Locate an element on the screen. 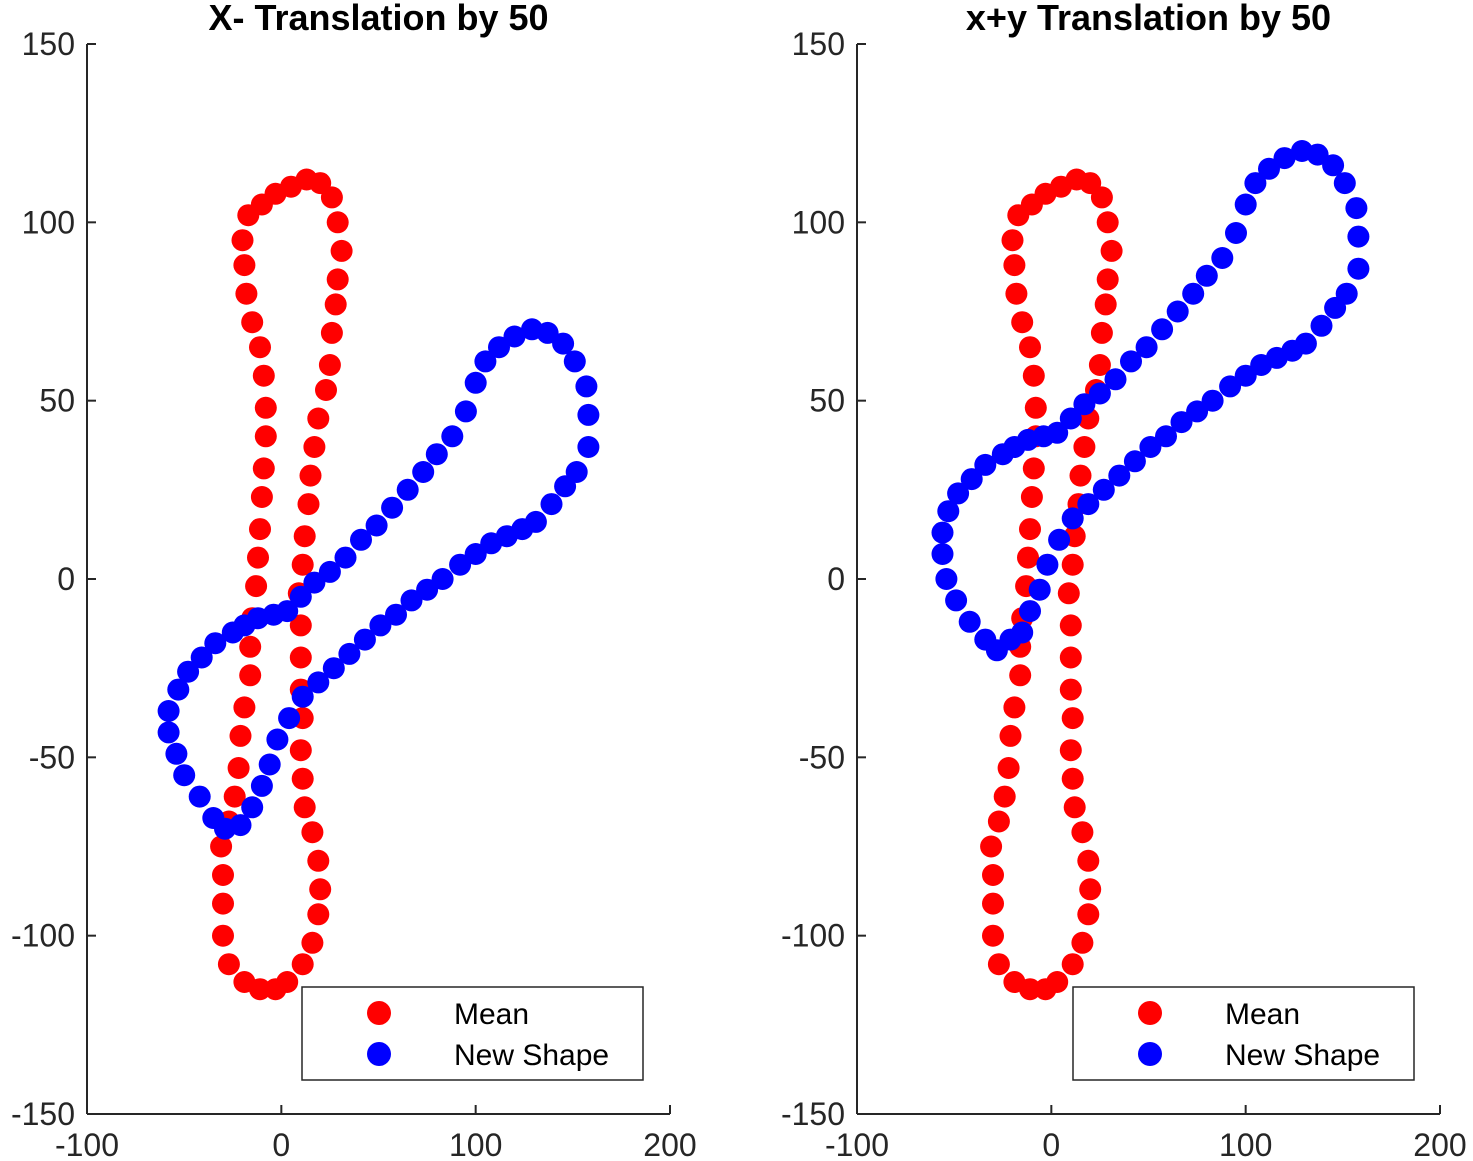  legend-box is located at coordinates (1243, 1033).